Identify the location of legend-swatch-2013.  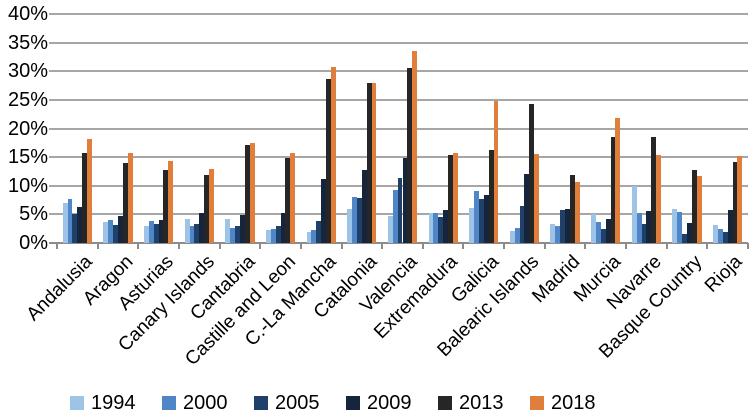
(445, 403).